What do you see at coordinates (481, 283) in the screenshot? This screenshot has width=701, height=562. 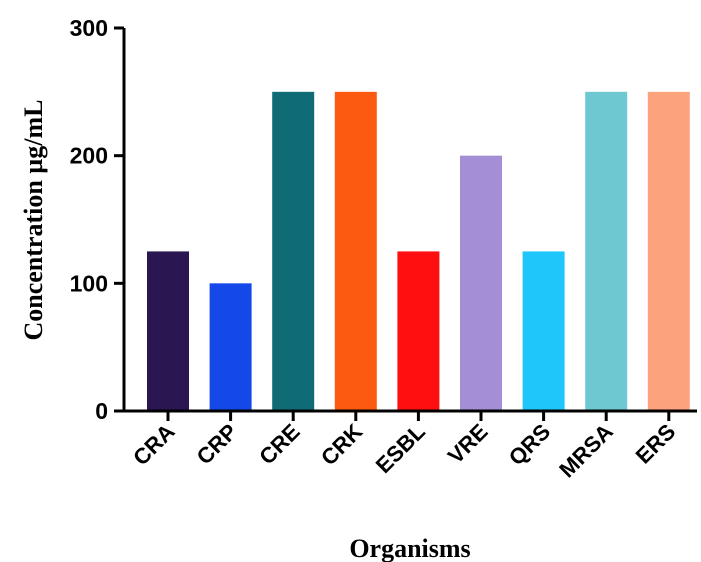 I see `bar-vre` at bounding box center [481, 283].